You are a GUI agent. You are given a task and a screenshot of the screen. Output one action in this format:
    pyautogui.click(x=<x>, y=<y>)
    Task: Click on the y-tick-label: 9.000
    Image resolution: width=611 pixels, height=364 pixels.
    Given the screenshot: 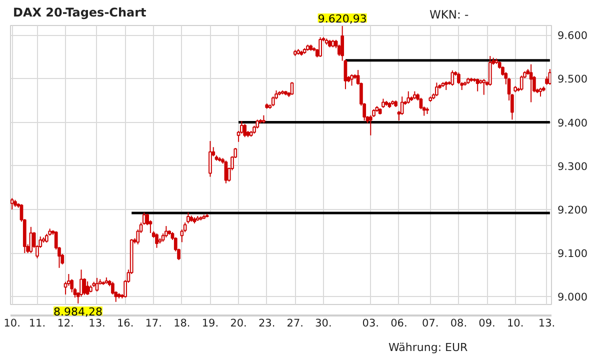 What is the action you would take?
    pyautogui.click(x=573, y=298)
    